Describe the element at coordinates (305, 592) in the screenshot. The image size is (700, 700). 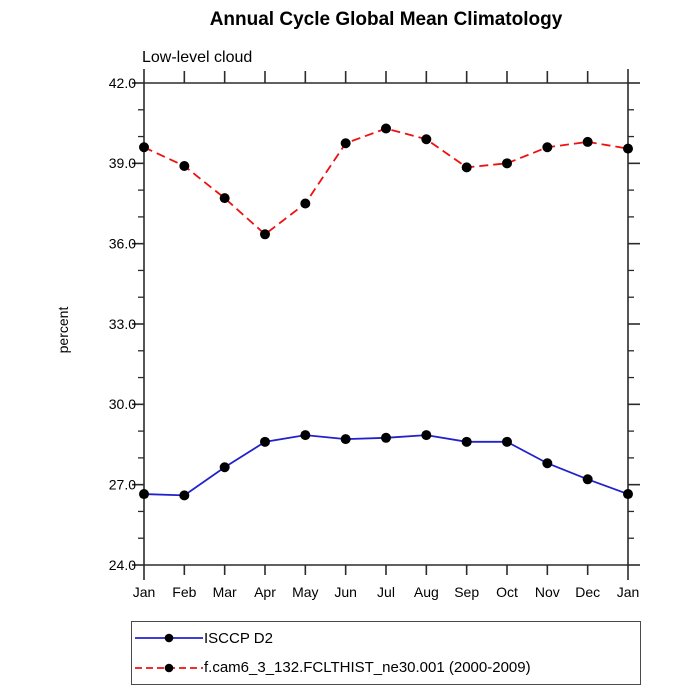
I see `x-tick-label: May` at that location.